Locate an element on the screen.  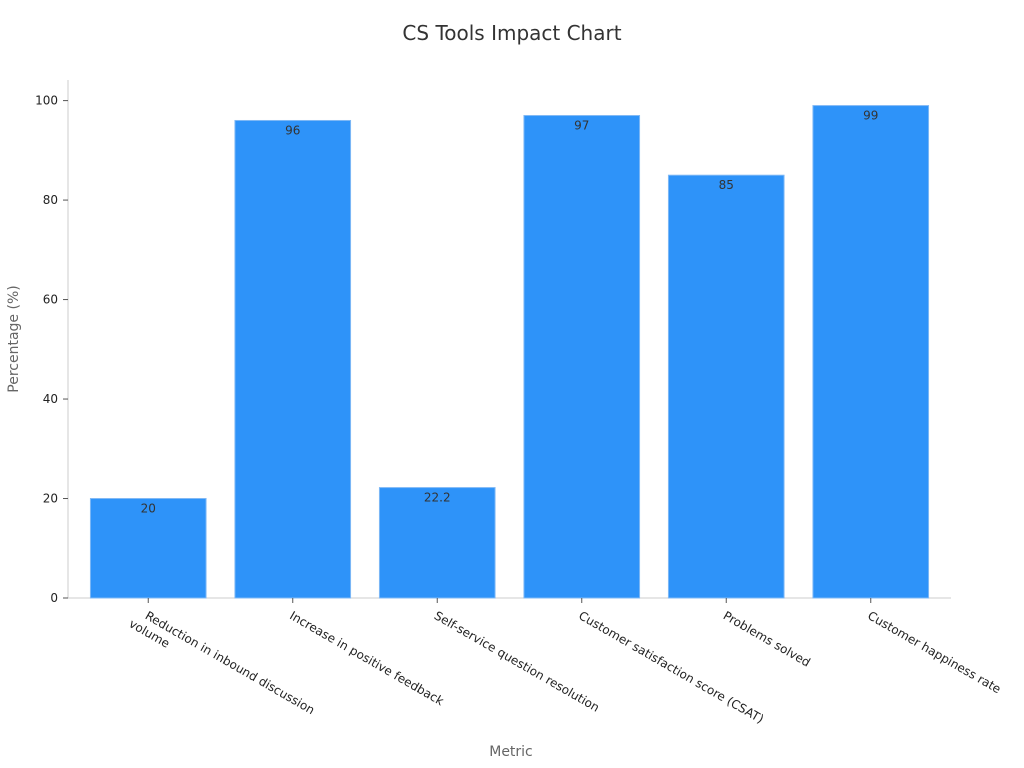
y-tick-label: 100 is located at coordinates (46, 101).